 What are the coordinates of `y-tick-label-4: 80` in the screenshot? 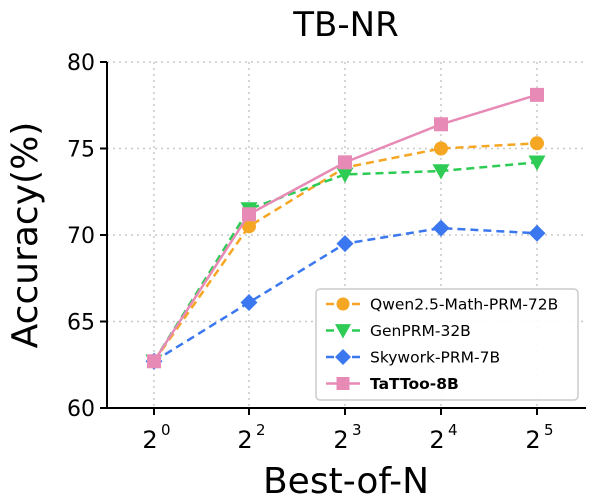 It's located at (81, 63).